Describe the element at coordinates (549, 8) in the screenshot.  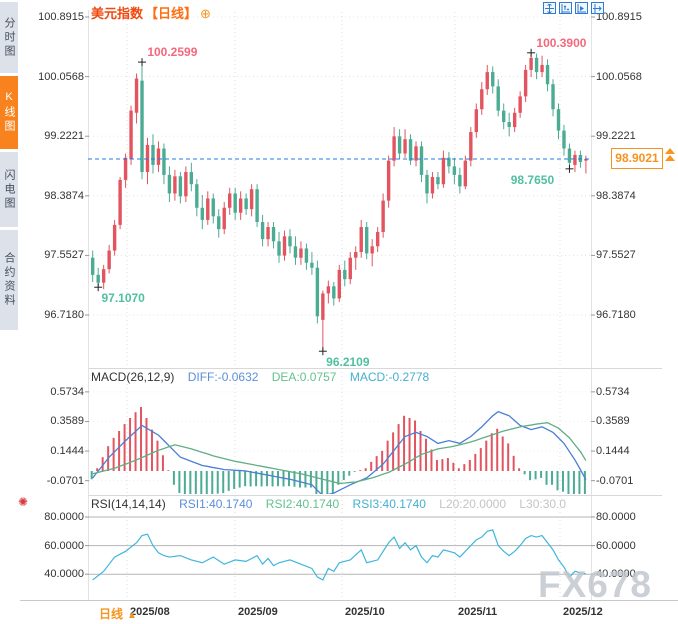
I see `pan-tool-icon` at that location.